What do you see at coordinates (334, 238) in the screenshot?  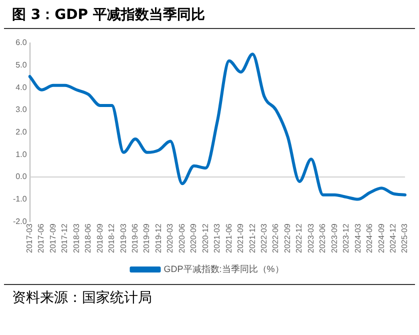 I see `x-tick-label: 2023-09` at bounding box center [334, 238].